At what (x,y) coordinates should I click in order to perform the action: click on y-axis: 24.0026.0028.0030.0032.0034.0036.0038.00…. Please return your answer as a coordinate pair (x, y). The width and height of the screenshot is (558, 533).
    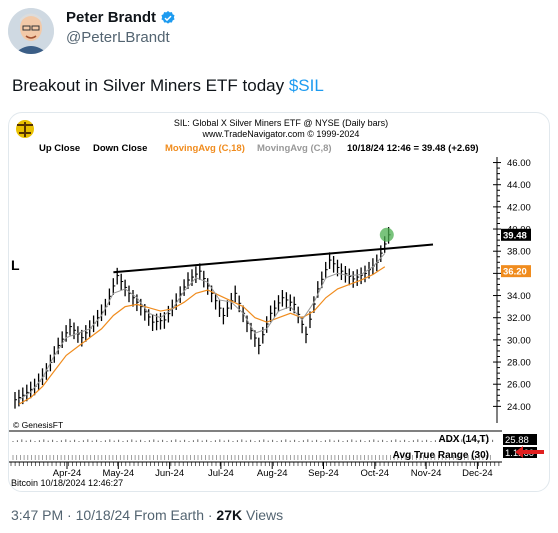
    Looking at the image, I should click on (512, 290).